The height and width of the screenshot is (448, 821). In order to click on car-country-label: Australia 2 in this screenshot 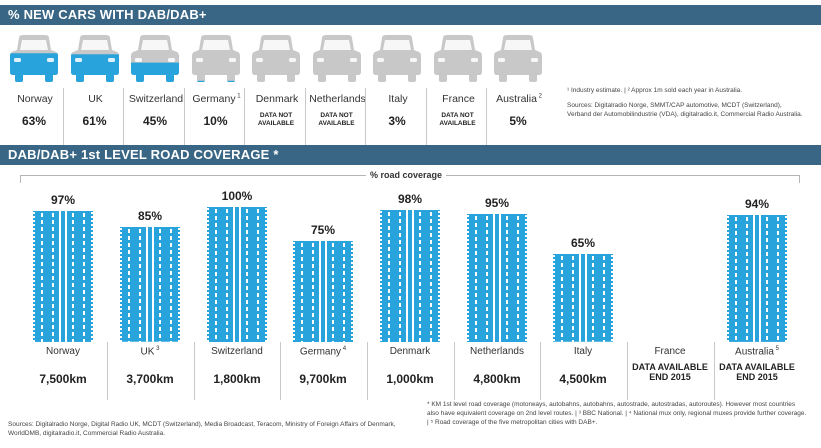, I will do `click(519, 99)`.